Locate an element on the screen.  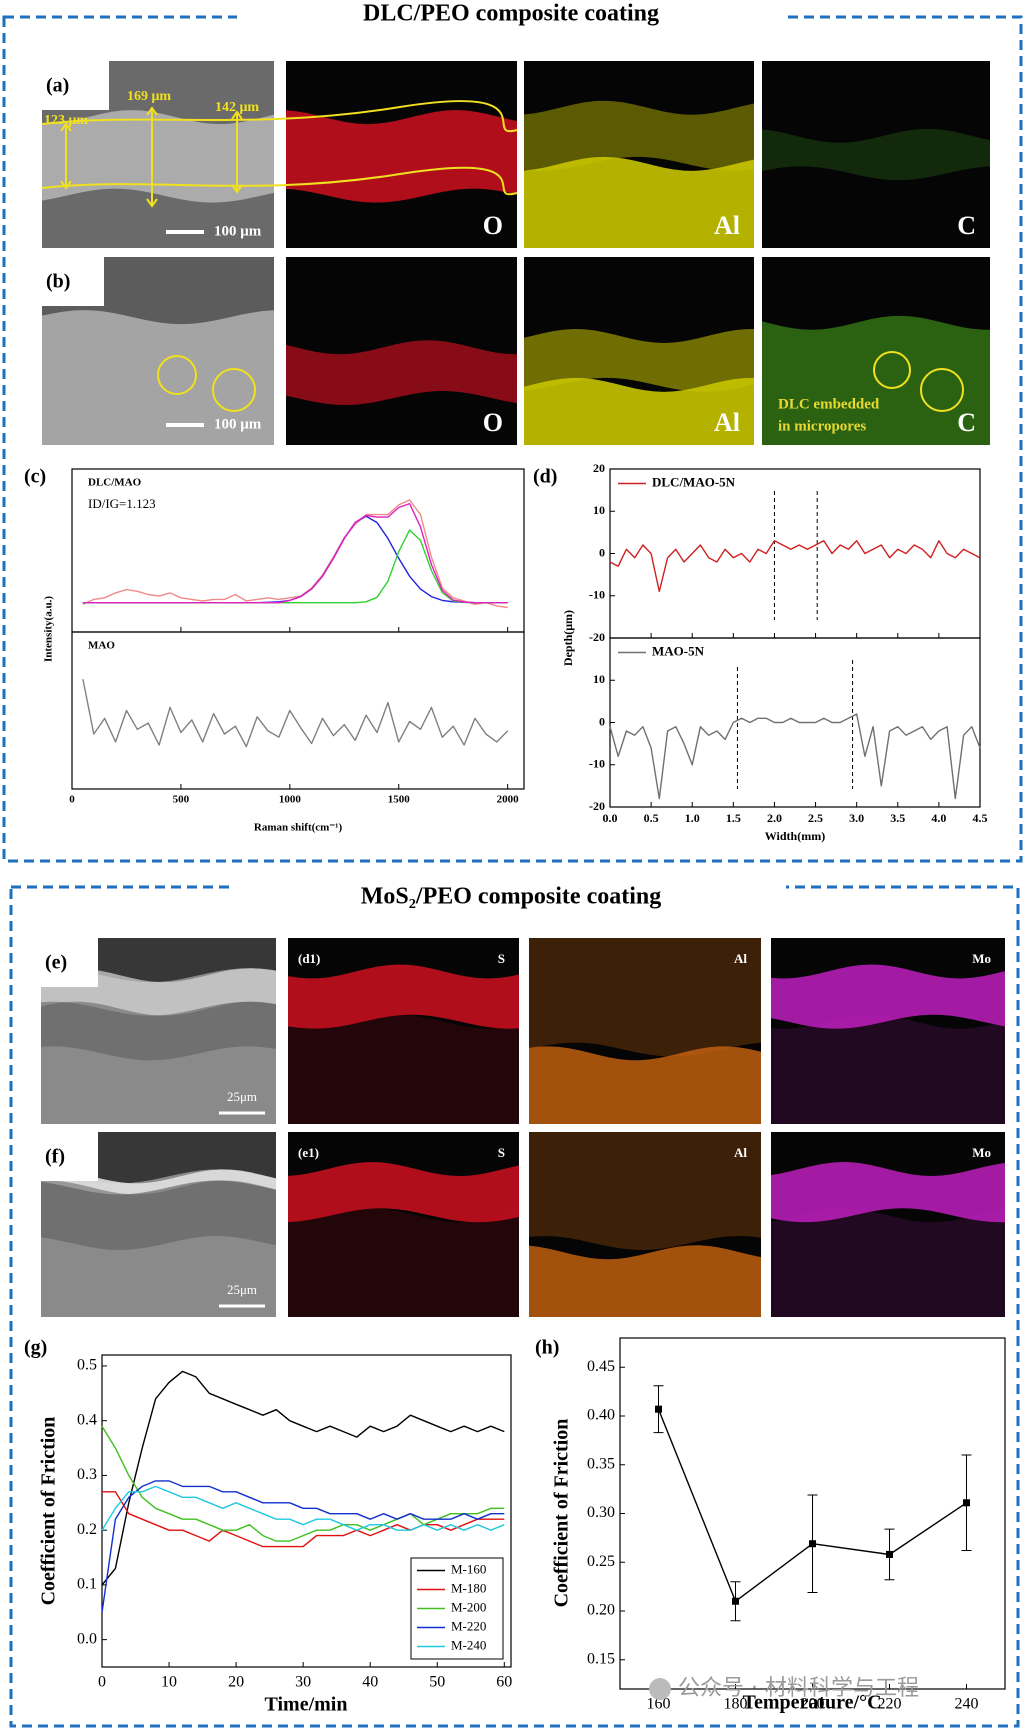
x-tick-label: 50 is located at coordinates (437, 1682).